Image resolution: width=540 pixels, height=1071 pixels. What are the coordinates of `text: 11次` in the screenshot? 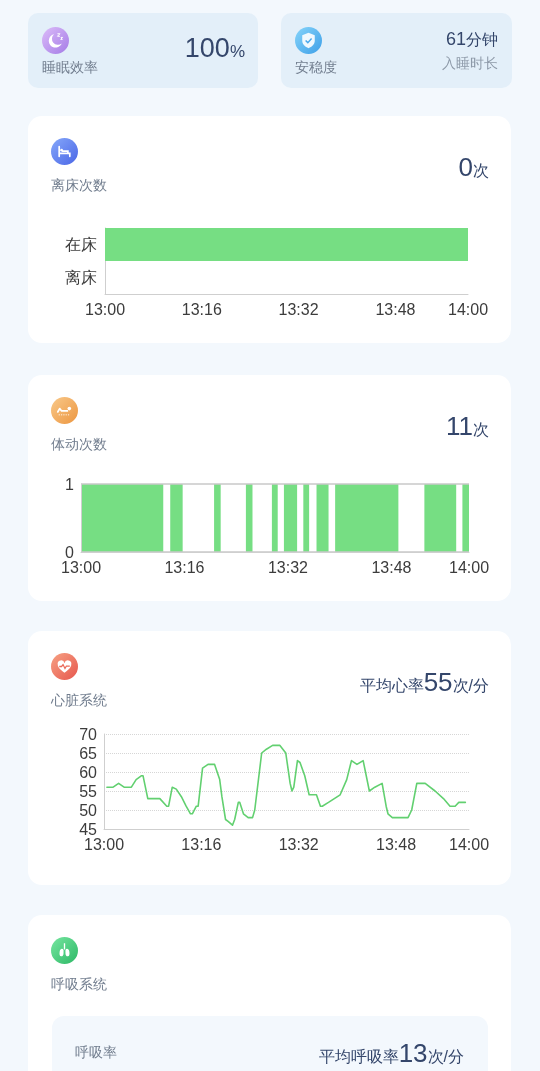 It's located at (467, 426).